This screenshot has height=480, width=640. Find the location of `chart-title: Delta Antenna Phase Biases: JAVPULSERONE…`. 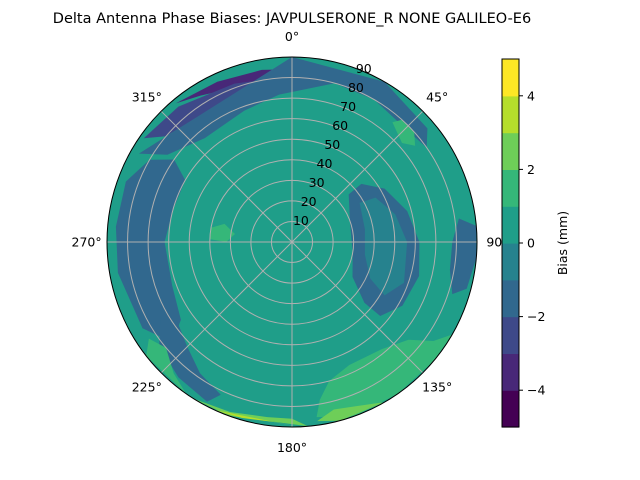

chart-title: Delta Antenna Phase Biases: JAVPULSERONE… is located at coordinates (292, 19).